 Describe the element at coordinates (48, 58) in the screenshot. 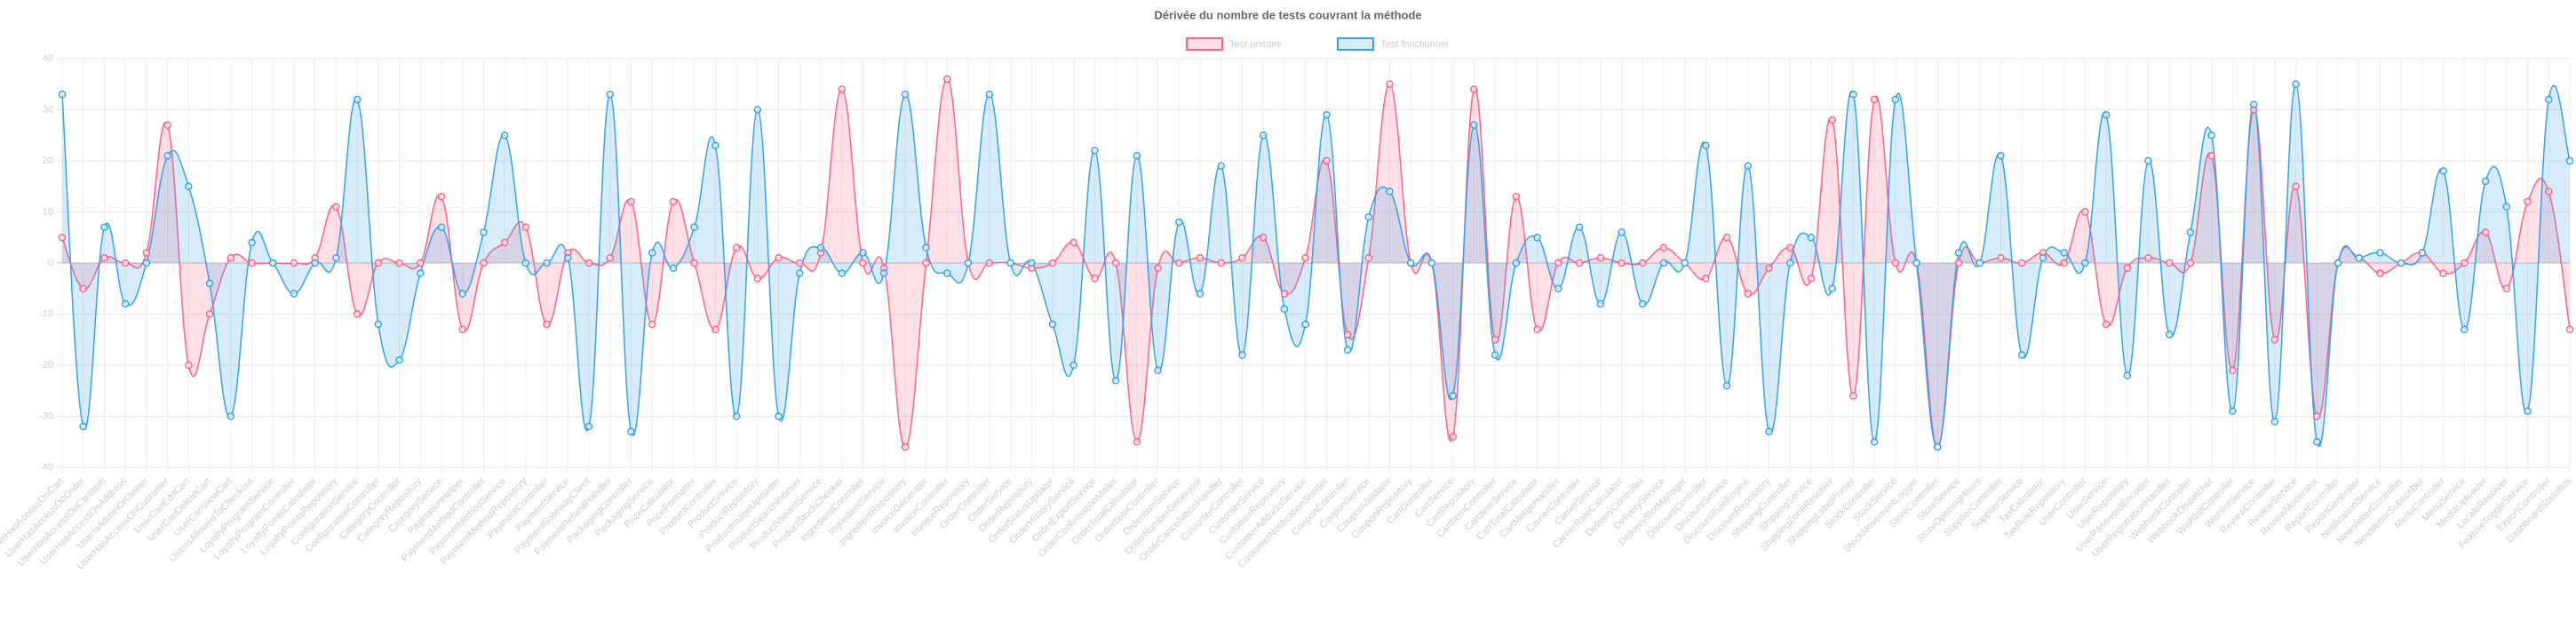

I see `y-tick-label: 40` at that location.